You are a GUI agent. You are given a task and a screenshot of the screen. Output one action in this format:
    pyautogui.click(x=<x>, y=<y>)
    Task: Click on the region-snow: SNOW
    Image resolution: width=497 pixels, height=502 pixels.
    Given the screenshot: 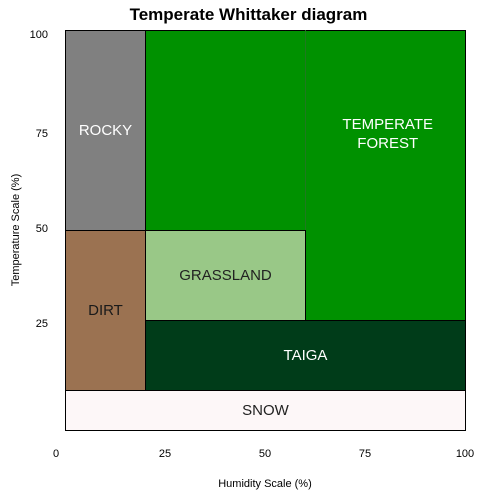 What is the action you would take?
    pyautogui.click(x=265, y=410)
    